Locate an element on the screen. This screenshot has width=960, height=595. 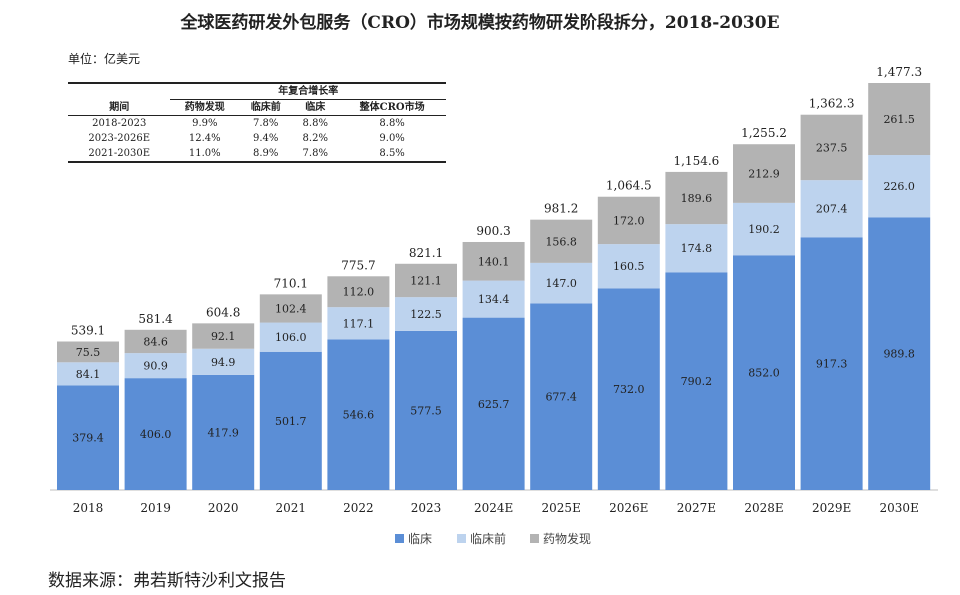
segment-value-label: 677.4 is located at coordinates (561, 397).